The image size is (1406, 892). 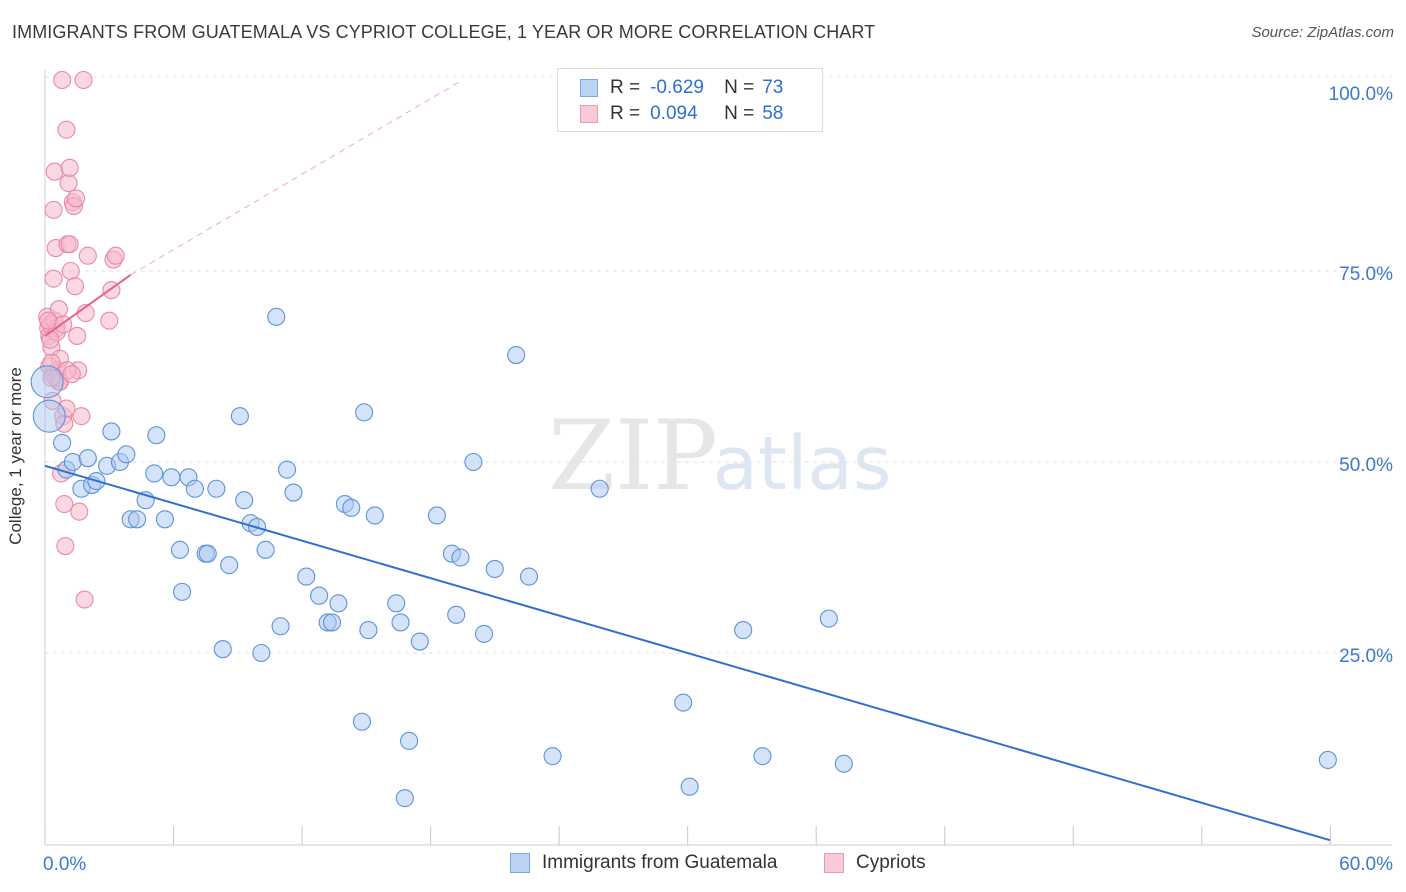 I want to click on correlation-legend: R = -0.629 N = 73 R = 0.094 N = 58, so click(x=690, y=100).